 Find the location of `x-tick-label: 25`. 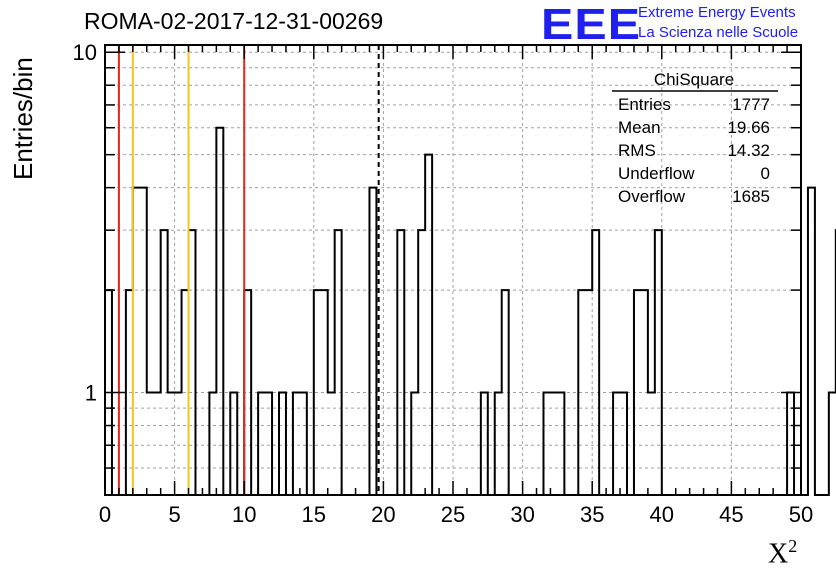

x-tick-label: 25 is located at coordinates (453, 514).